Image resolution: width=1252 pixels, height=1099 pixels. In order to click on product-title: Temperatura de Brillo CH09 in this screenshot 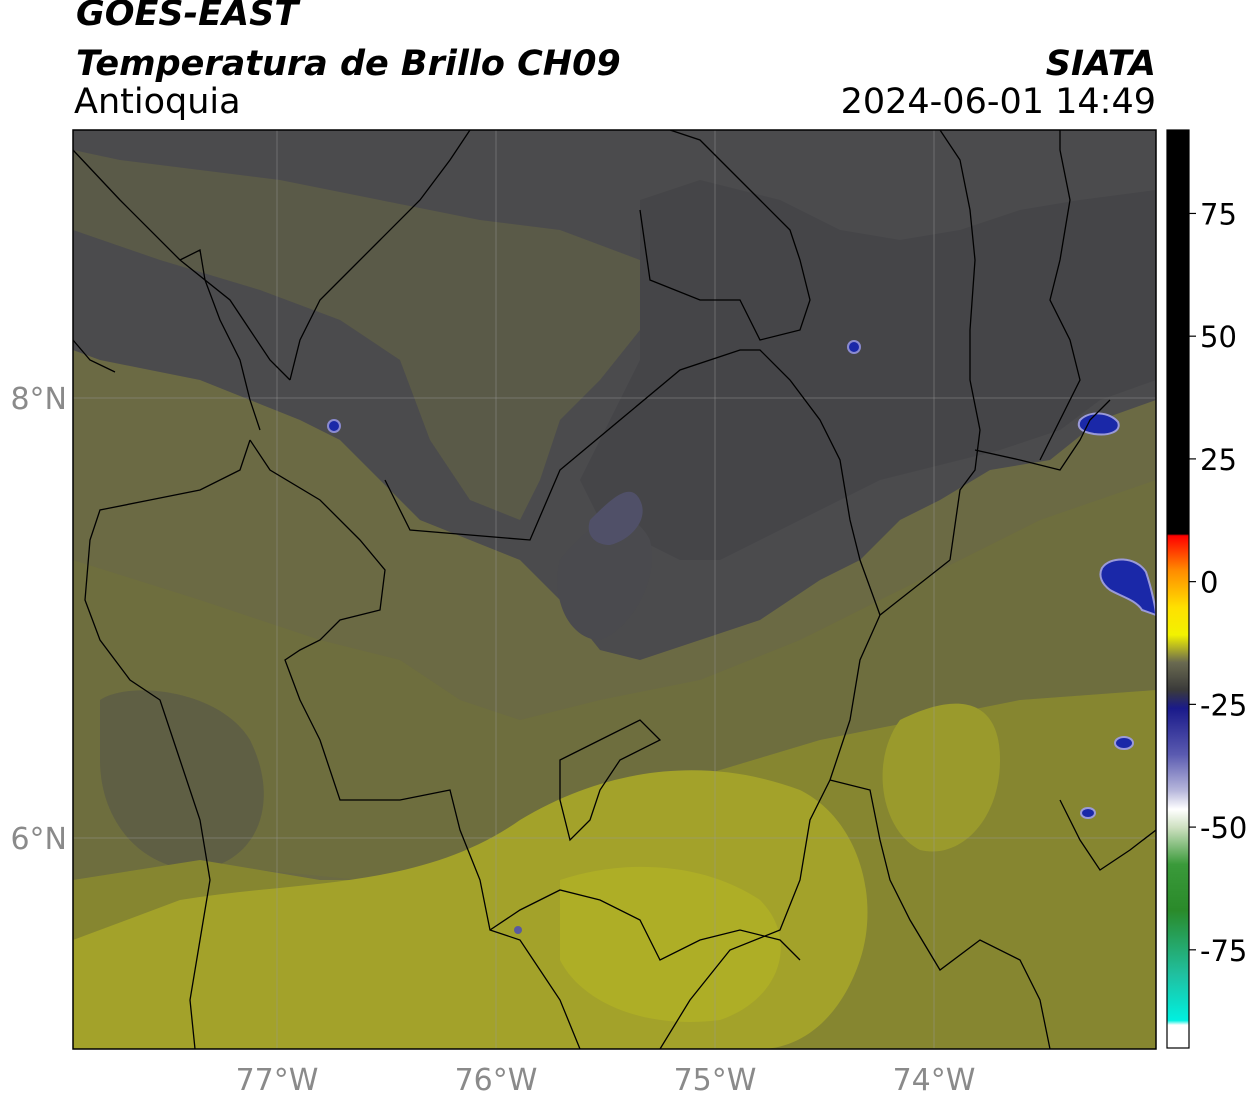, I will do `click(348, 64)`.